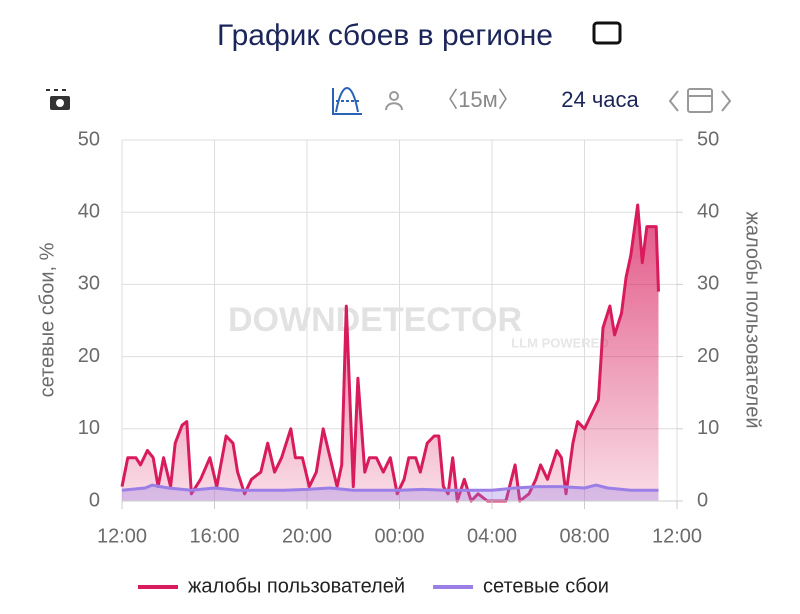  Describe the element at coordinates (89, 211) in the screenshot. I see `y-tick-label: 40` at that location.